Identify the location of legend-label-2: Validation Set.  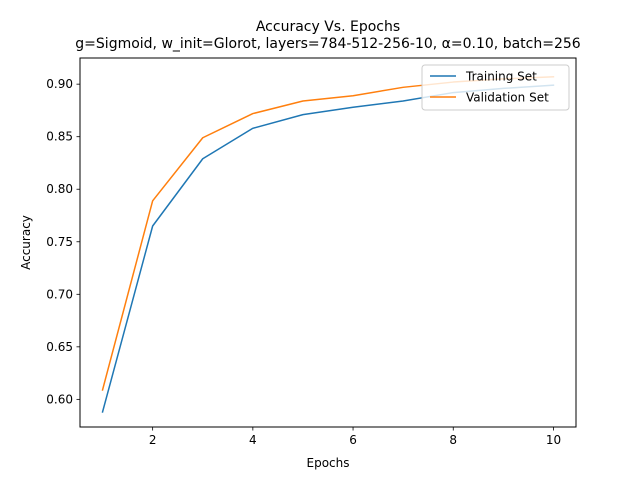
(507, 98).